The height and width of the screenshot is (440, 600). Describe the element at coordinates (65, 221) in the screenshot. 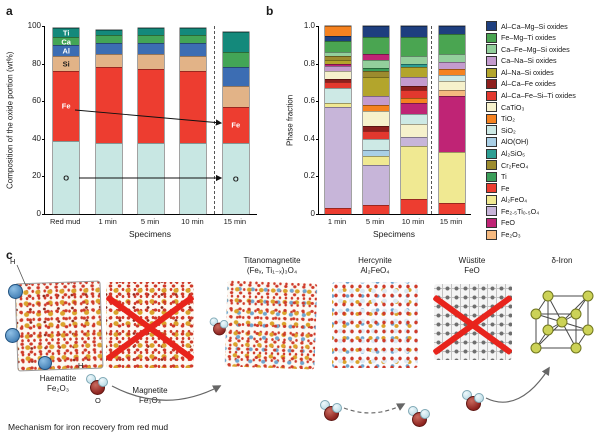

I see `x-tick-label: Red mud` at that location.